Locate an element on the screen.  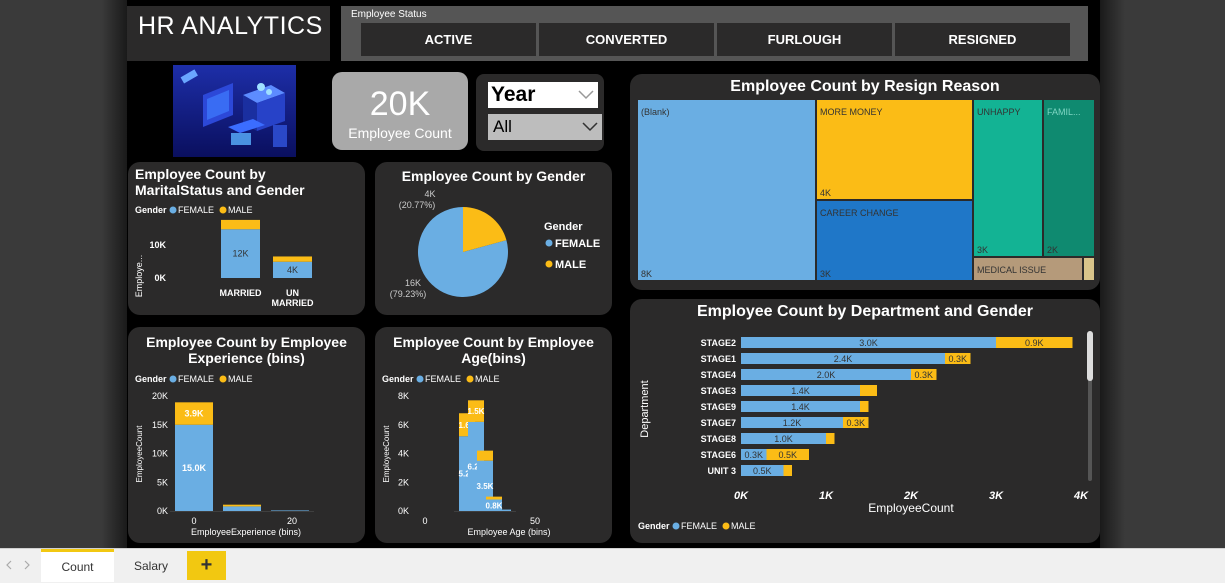
data-label: 1.0K is located at coordinates (783, 439).